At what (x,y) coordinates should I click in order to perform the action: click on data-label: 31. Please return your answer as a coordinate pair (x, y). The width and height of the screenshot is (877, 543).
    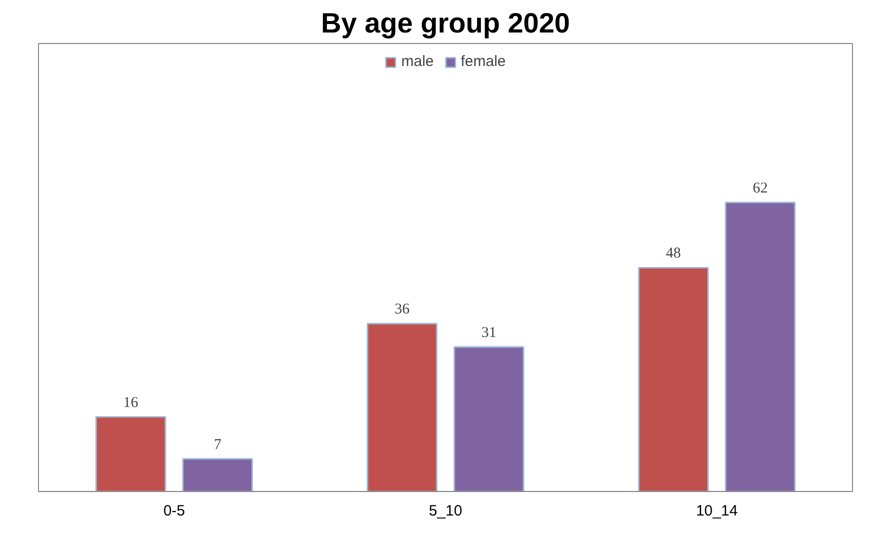
    Looking at the image, I should click on (488, 332).